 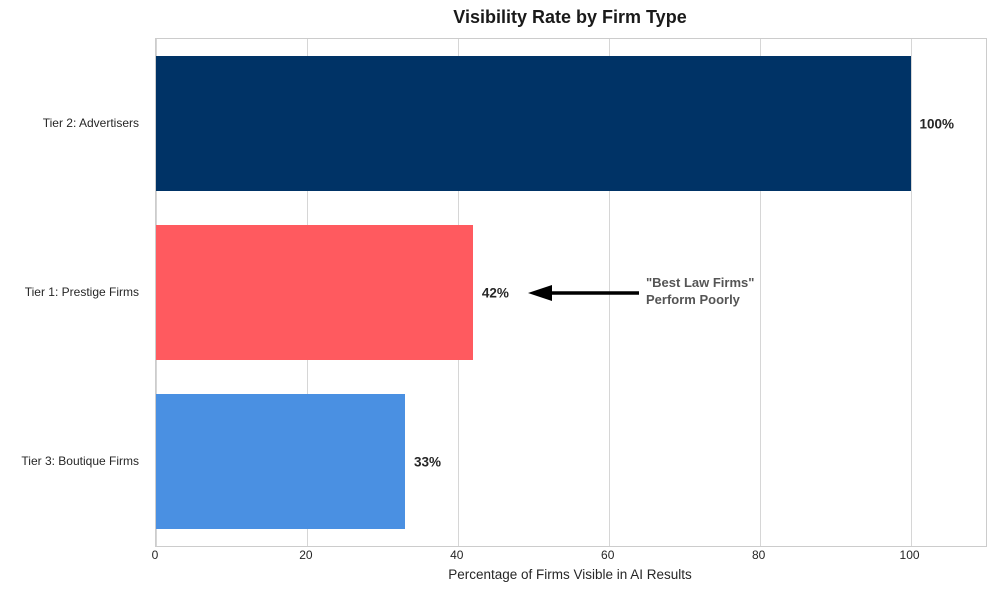 I want to click on x-tick-label: 40, so click(x=457, y=555).